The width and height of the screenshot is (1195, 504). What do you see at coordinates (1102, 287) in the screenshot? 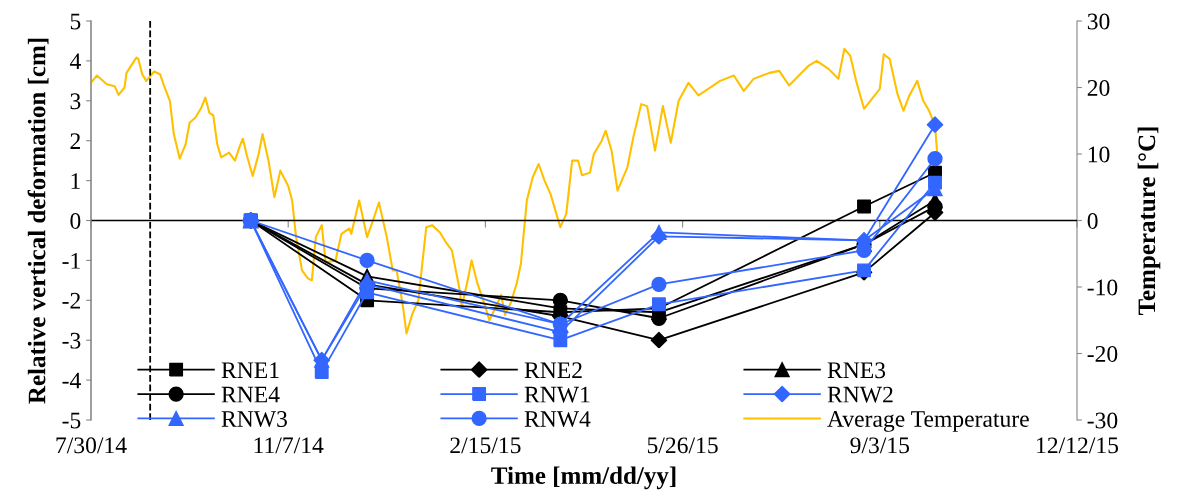
I see `y2-tick-label: -10` at bounding box center [1102, 287].